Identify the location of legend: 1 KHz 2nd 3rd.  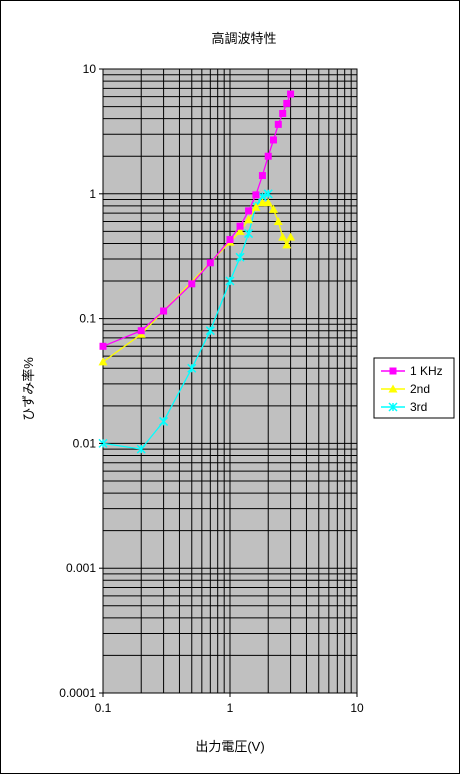
(414, 388).